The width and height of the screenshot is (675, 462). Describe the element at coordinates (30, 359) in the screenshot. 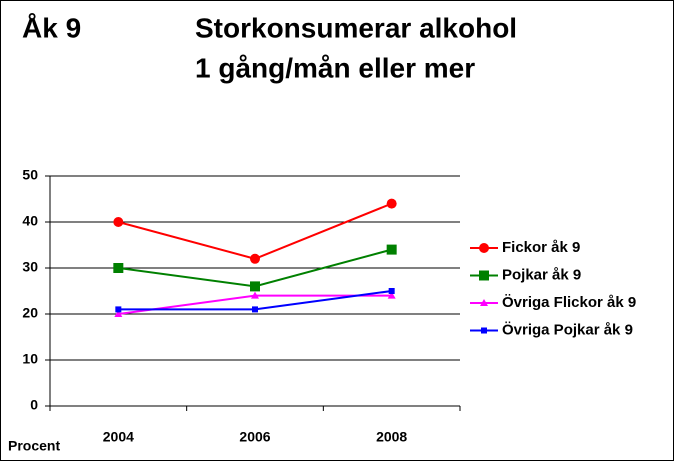

I see `y-tick-label: 10` at that location.